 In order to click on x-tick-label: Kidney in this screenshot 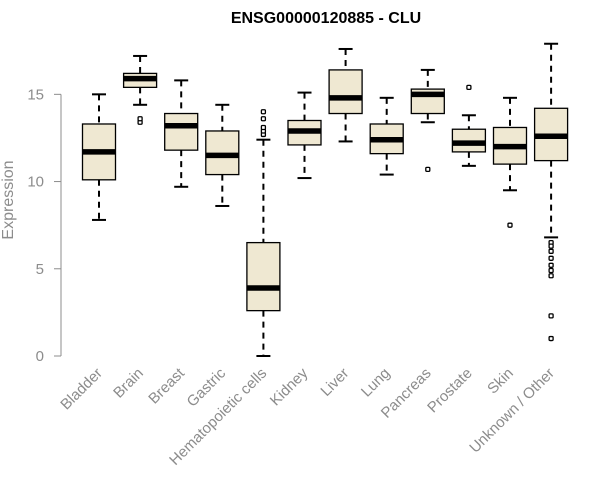, I will do `click(289, 386)`.